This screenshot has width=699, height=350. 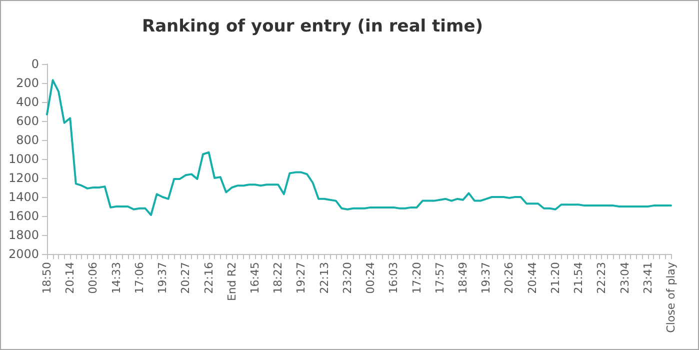 What do you see at coordinates (278, 278) in the screenshot?
I see `x-tick-label: 18:22` at bounding box center [278, 278].